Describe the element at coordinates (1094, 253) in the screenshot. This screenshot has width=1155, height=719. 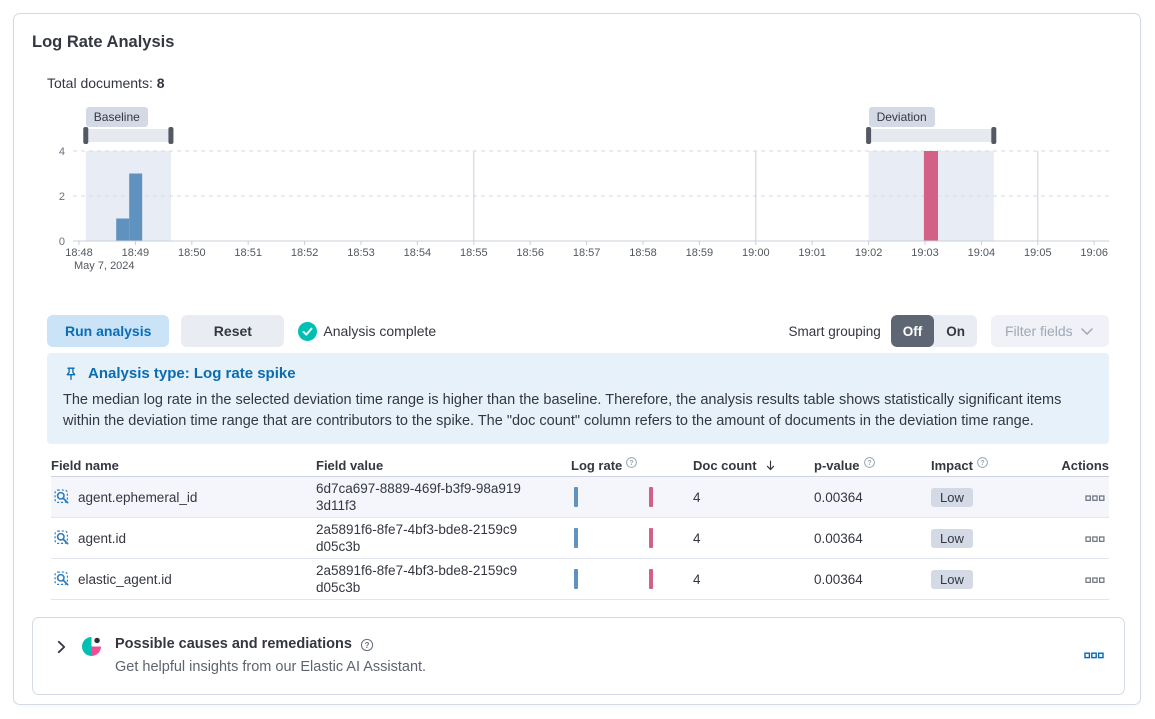
I see `svg-text: 19:06` at that location.